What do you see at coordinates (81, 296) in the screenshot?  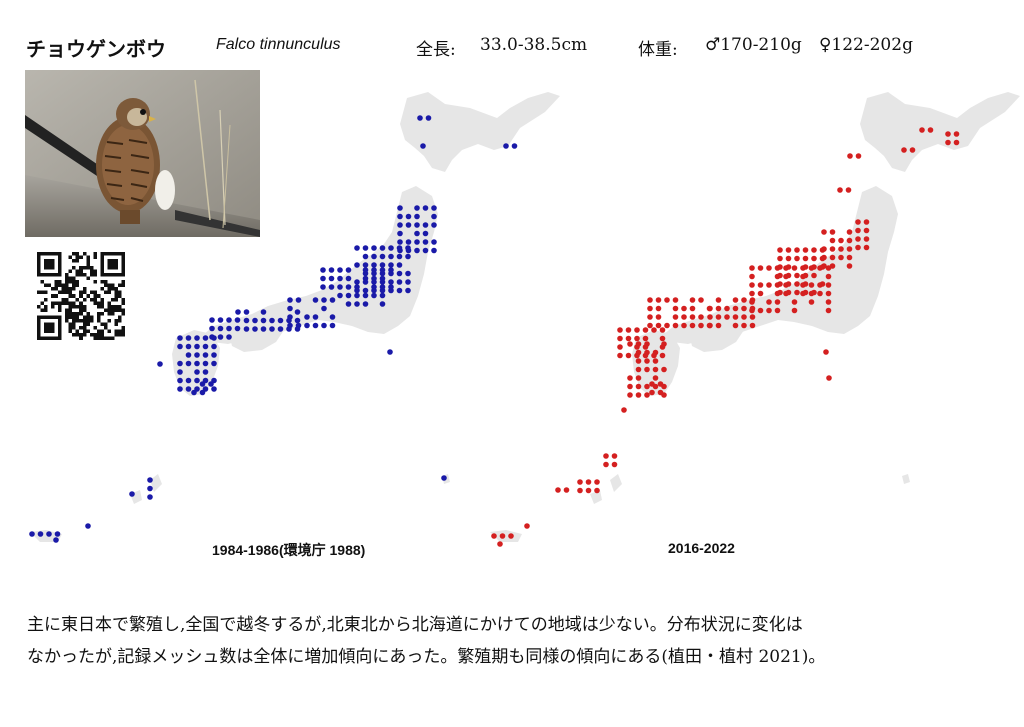 I see `qr-code` at bounding box center [81, 296].